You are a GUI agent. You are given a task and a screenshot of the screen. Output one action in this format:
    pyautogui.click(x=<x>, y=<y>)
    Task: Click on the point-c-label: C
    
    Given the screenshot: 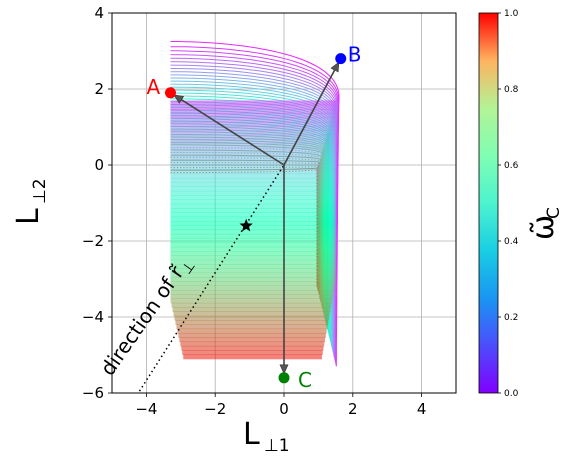 What is the action you would take?
    pyautogui.click(x=305, y=380)
    